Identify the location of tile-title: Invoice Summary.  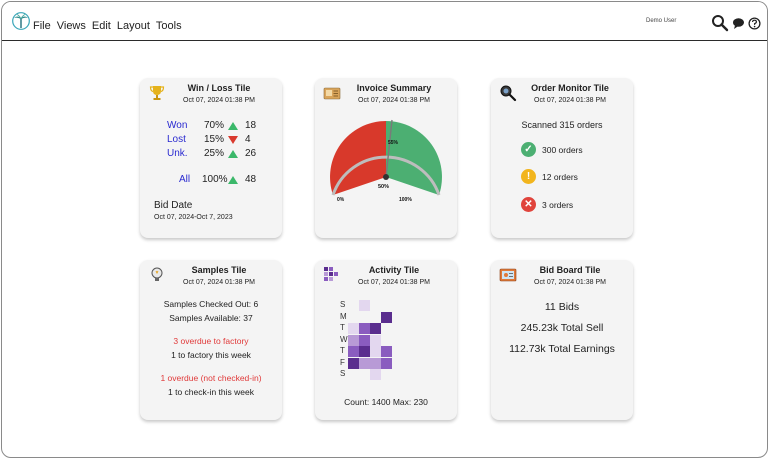
(394, 88).